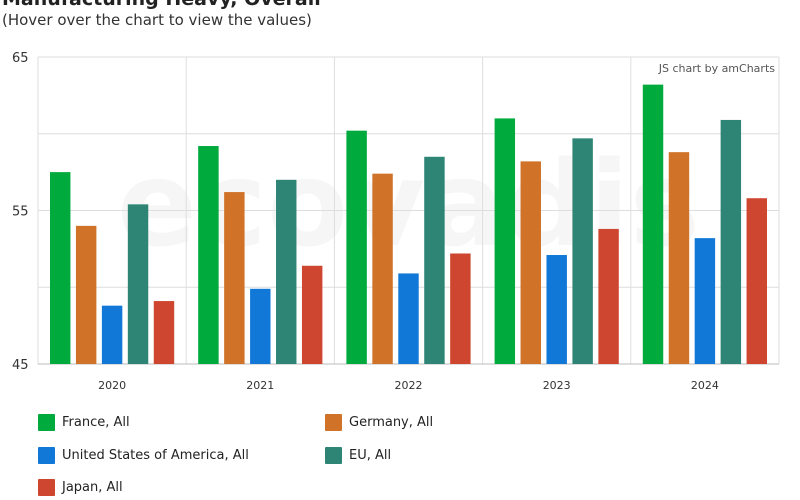 The width and height of the screenshot is (800, 500). Describe the element at coordinates (138, 284) in the screenshot. I see `bar: EU, All 2020: 55.4` at that location.